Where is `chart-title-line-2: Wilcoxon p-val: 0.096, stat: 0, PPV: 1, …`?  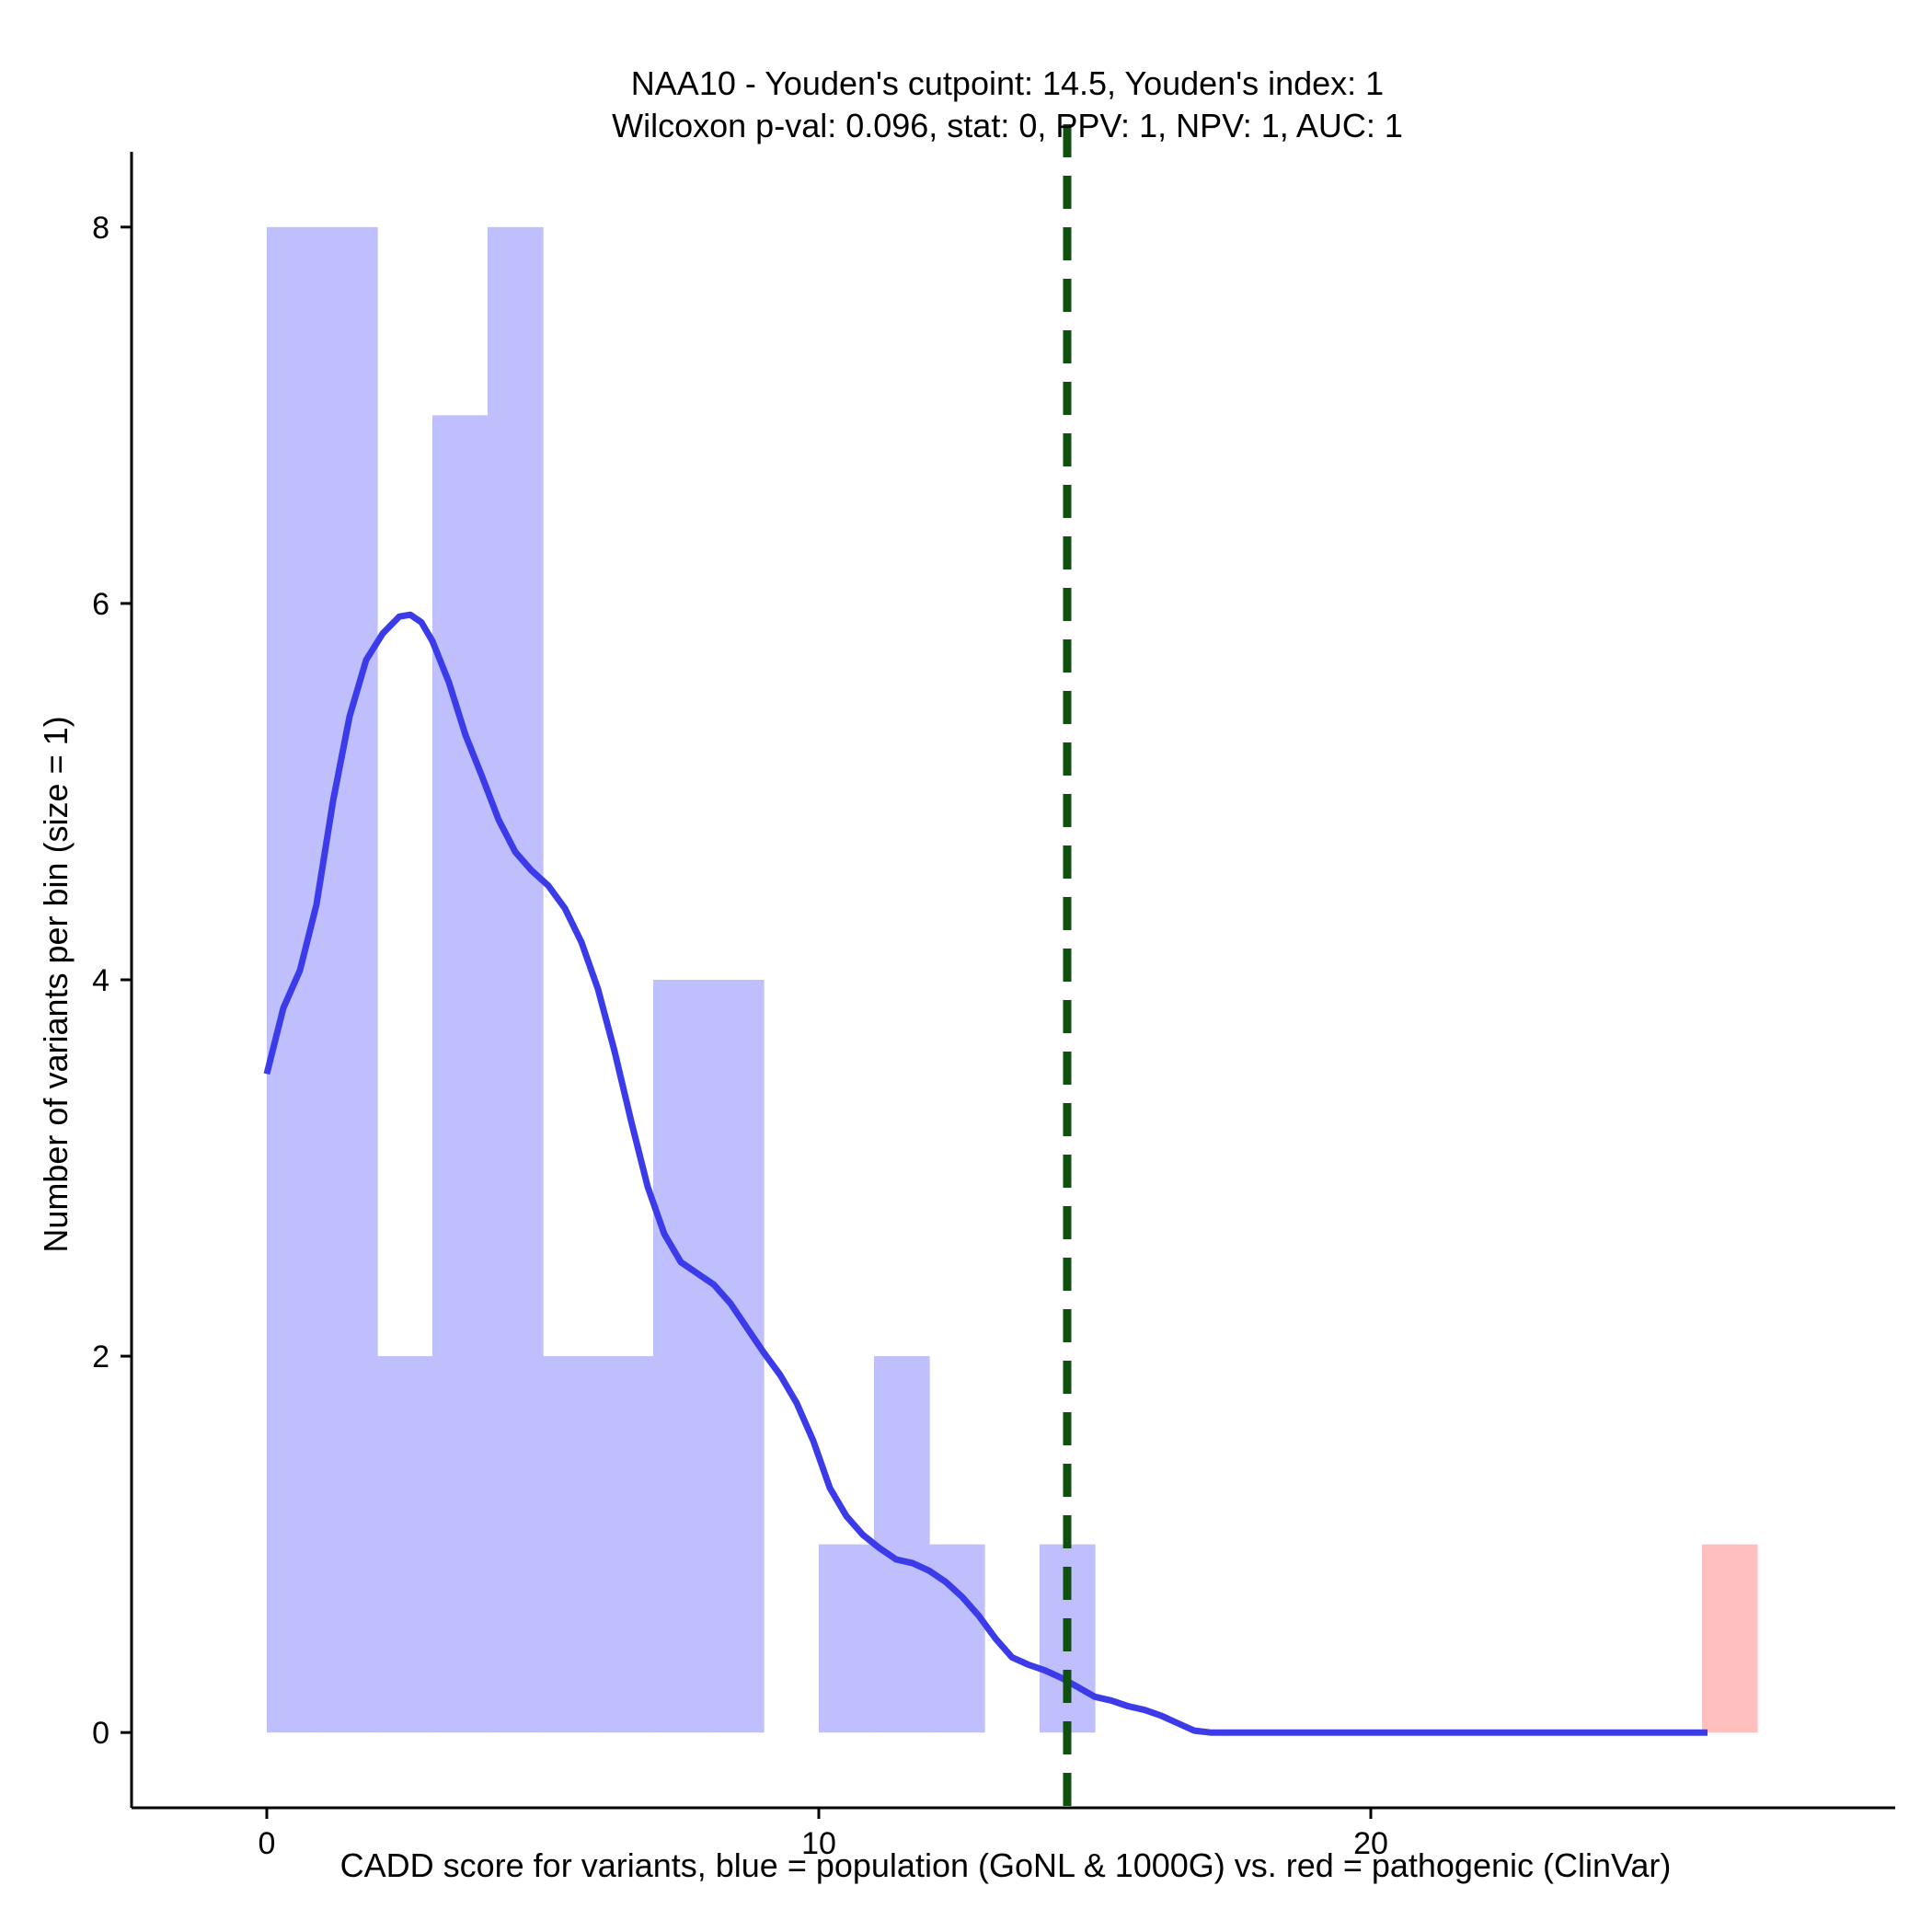
chart-title-line-2: Wilcoxon p-val: 0.096, stat: 0, PPV: 1, … is located at coordinates (1007, 126).